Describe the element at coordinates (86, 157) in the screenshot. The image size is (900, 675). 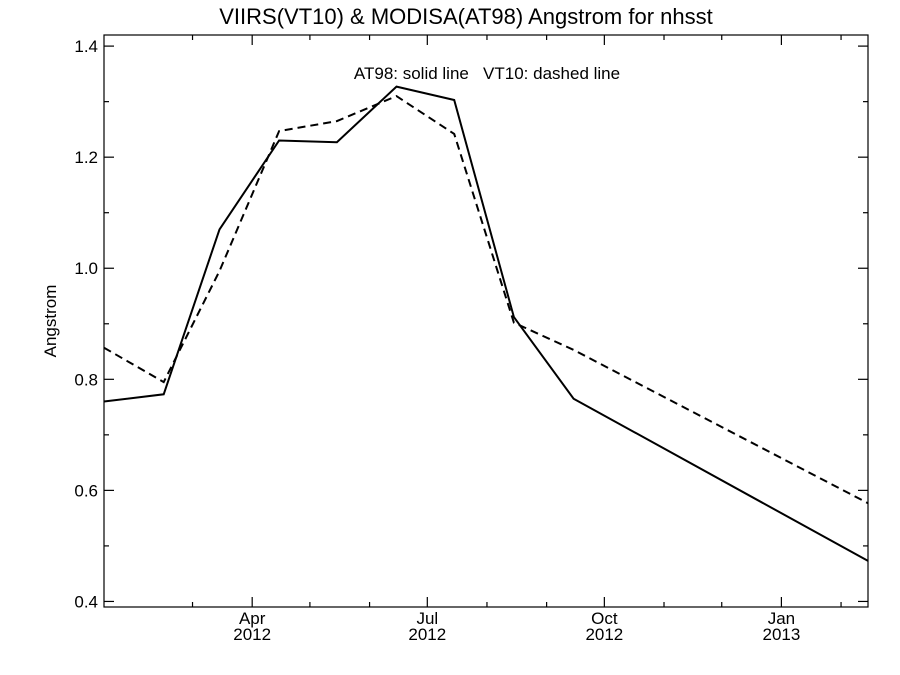
I see `y-tick-label: 1.2` at that location.